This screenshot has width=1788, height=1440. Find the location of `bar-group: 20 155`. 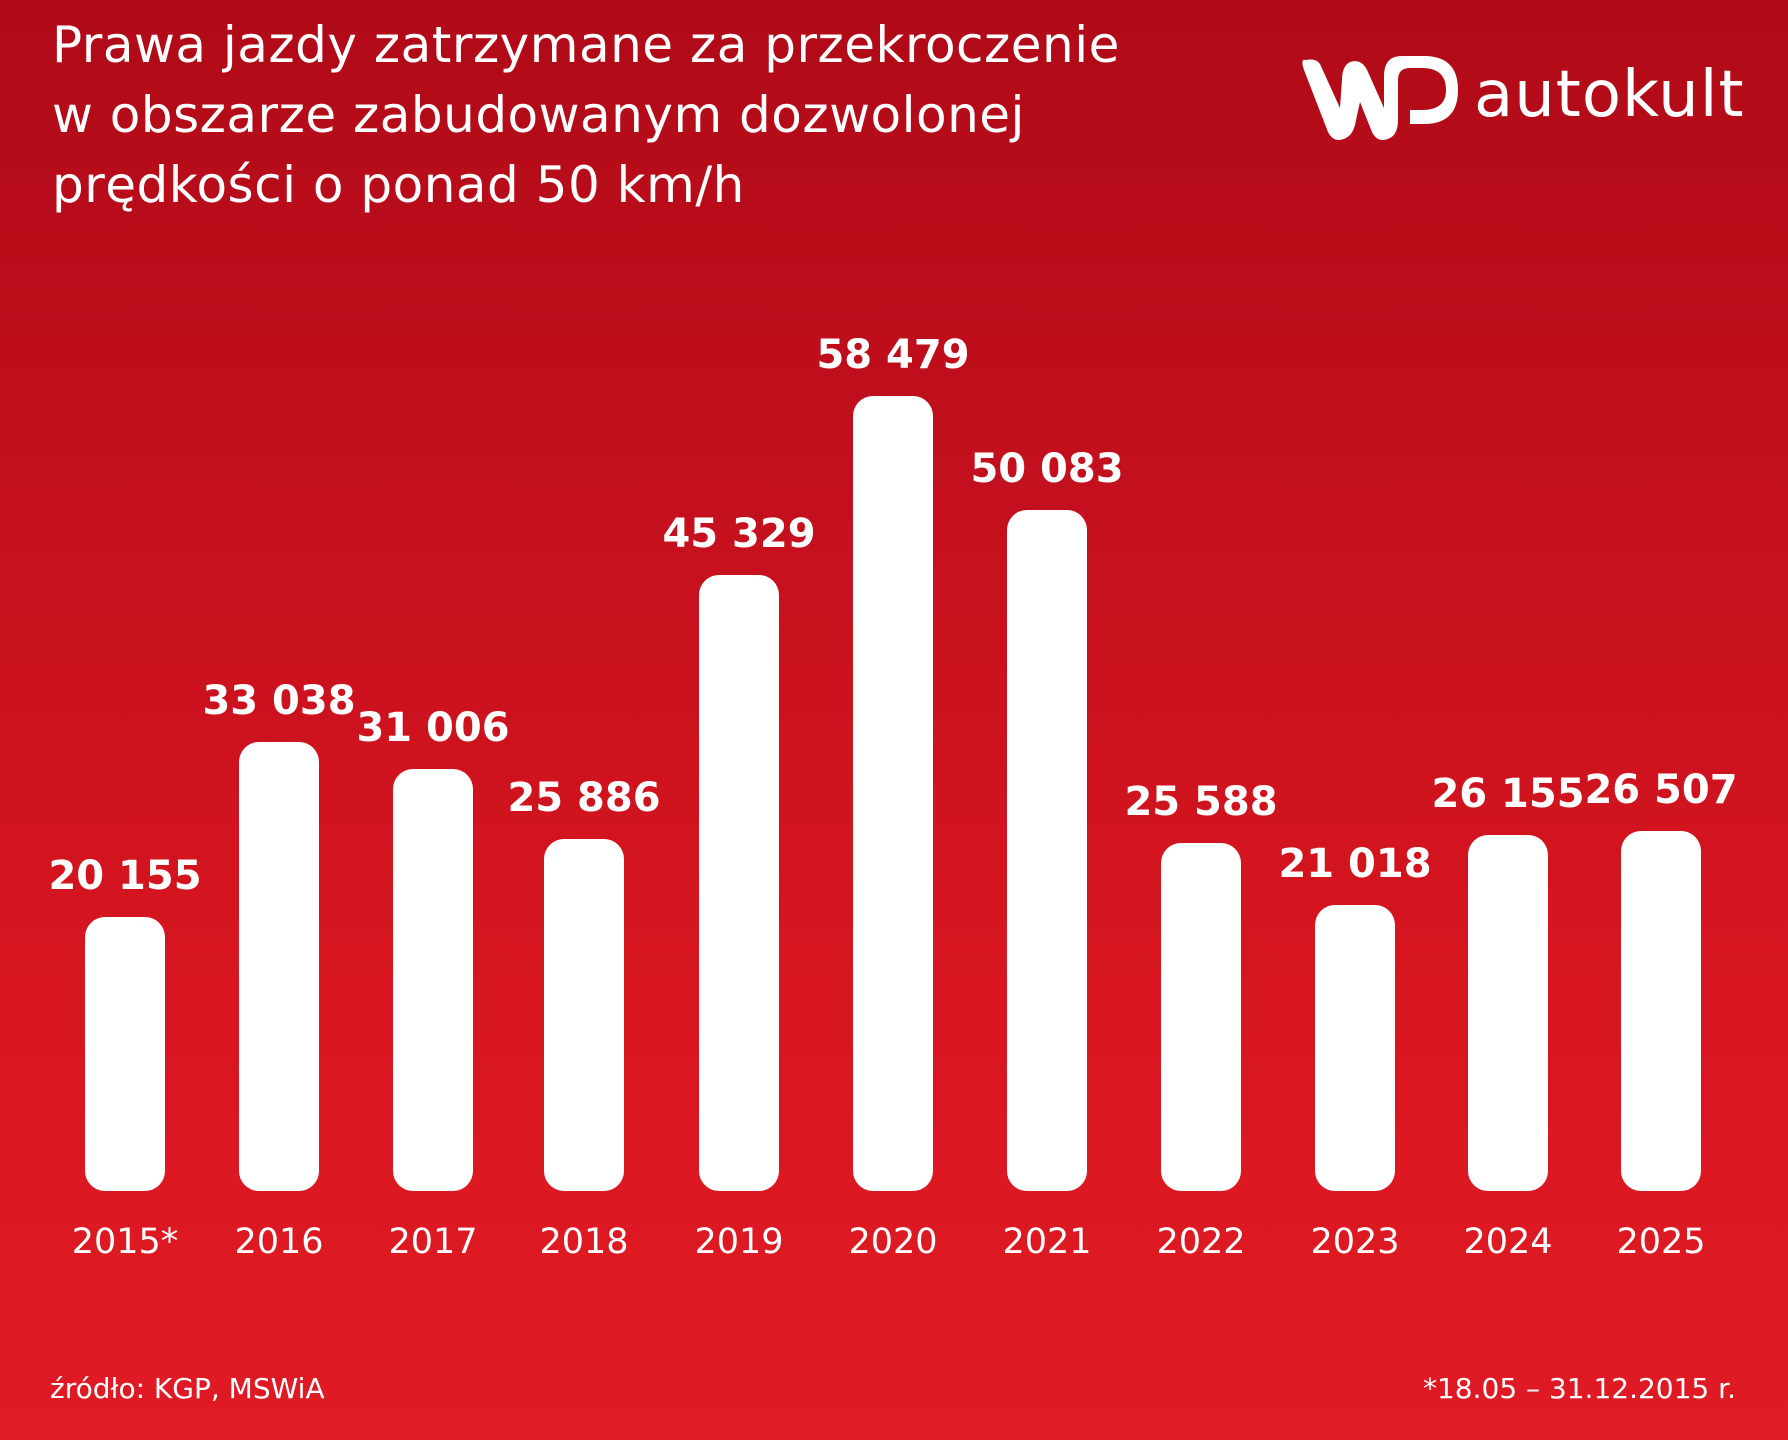

bar-group: 20 155 is located at coordinates (125, 1022).